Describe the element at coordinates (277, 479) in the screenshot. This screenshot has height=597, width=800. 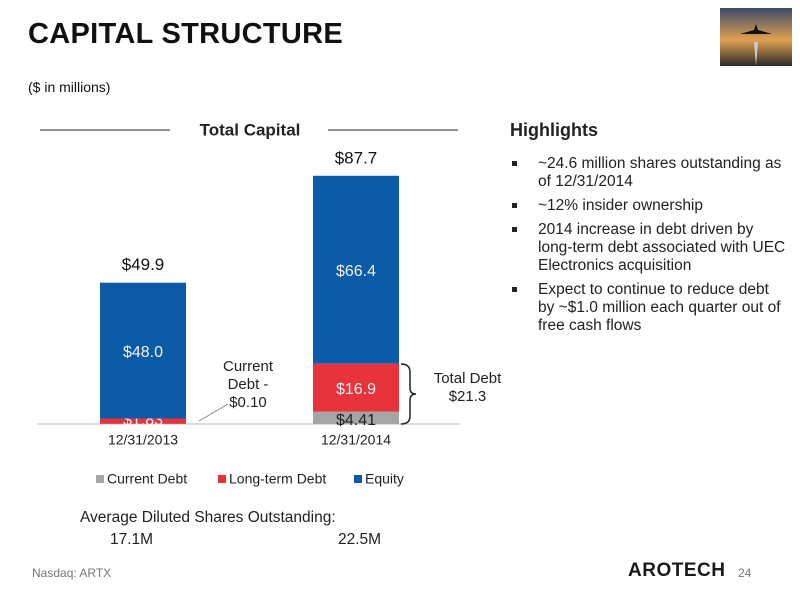
I see `legend-label: Long-term Debt` at that location.